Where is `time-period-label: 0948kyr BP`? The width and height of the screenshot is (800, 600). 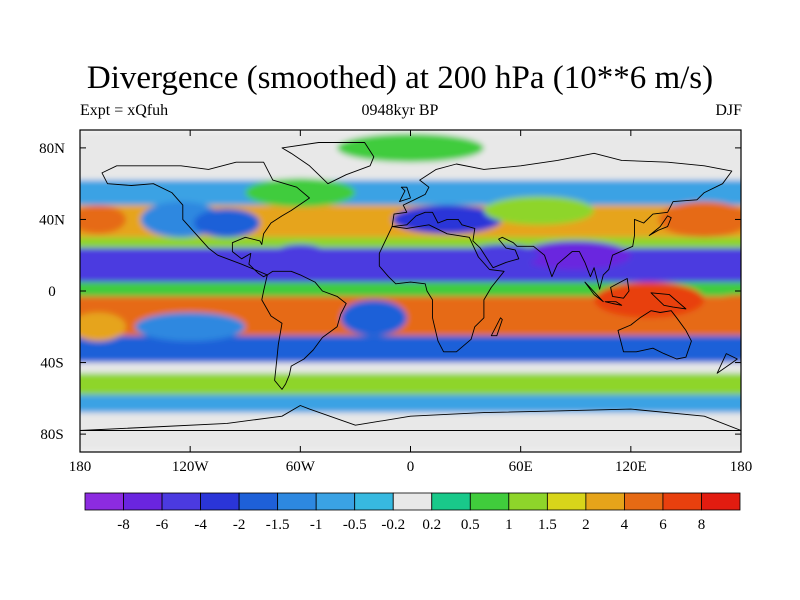 time-period-label: 0948kyr BP is located at coordinates (400, 110).